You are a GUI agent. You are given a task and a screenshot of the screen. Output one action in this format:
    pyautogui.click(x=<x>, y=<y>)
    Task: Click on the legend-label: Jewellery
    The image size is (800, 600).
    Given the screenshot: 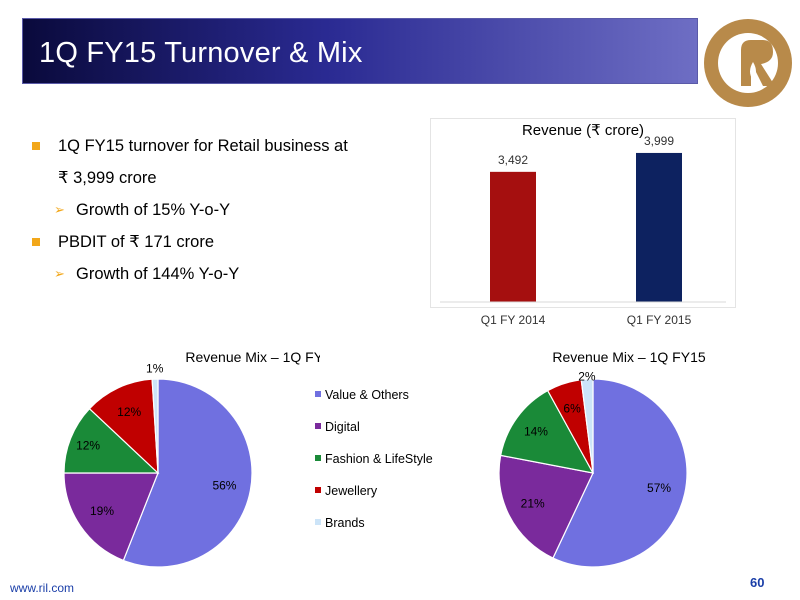 What is the action you would take?
    pyautogui.click(x=351, y=491)
    